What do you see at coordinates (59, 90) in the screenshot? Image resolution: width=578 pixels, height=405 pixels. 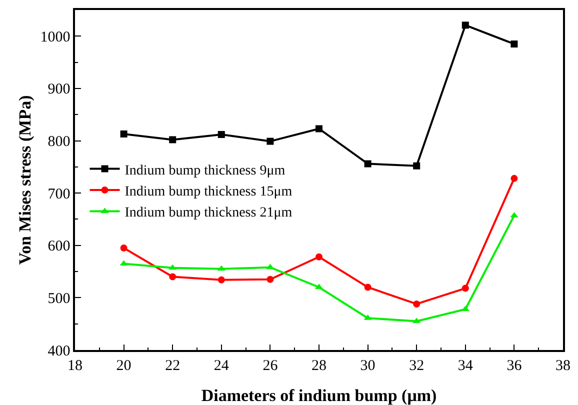 I see `y-tick-label: 900` at bounding box center [59, 90].